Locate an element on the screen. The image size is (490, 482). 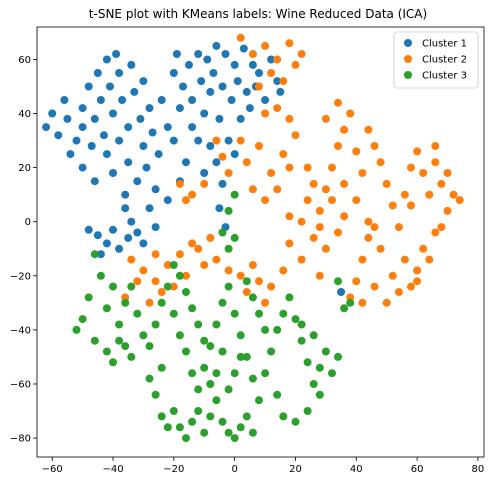
y-tick-label: −80 is located at coordinates (20, 439).